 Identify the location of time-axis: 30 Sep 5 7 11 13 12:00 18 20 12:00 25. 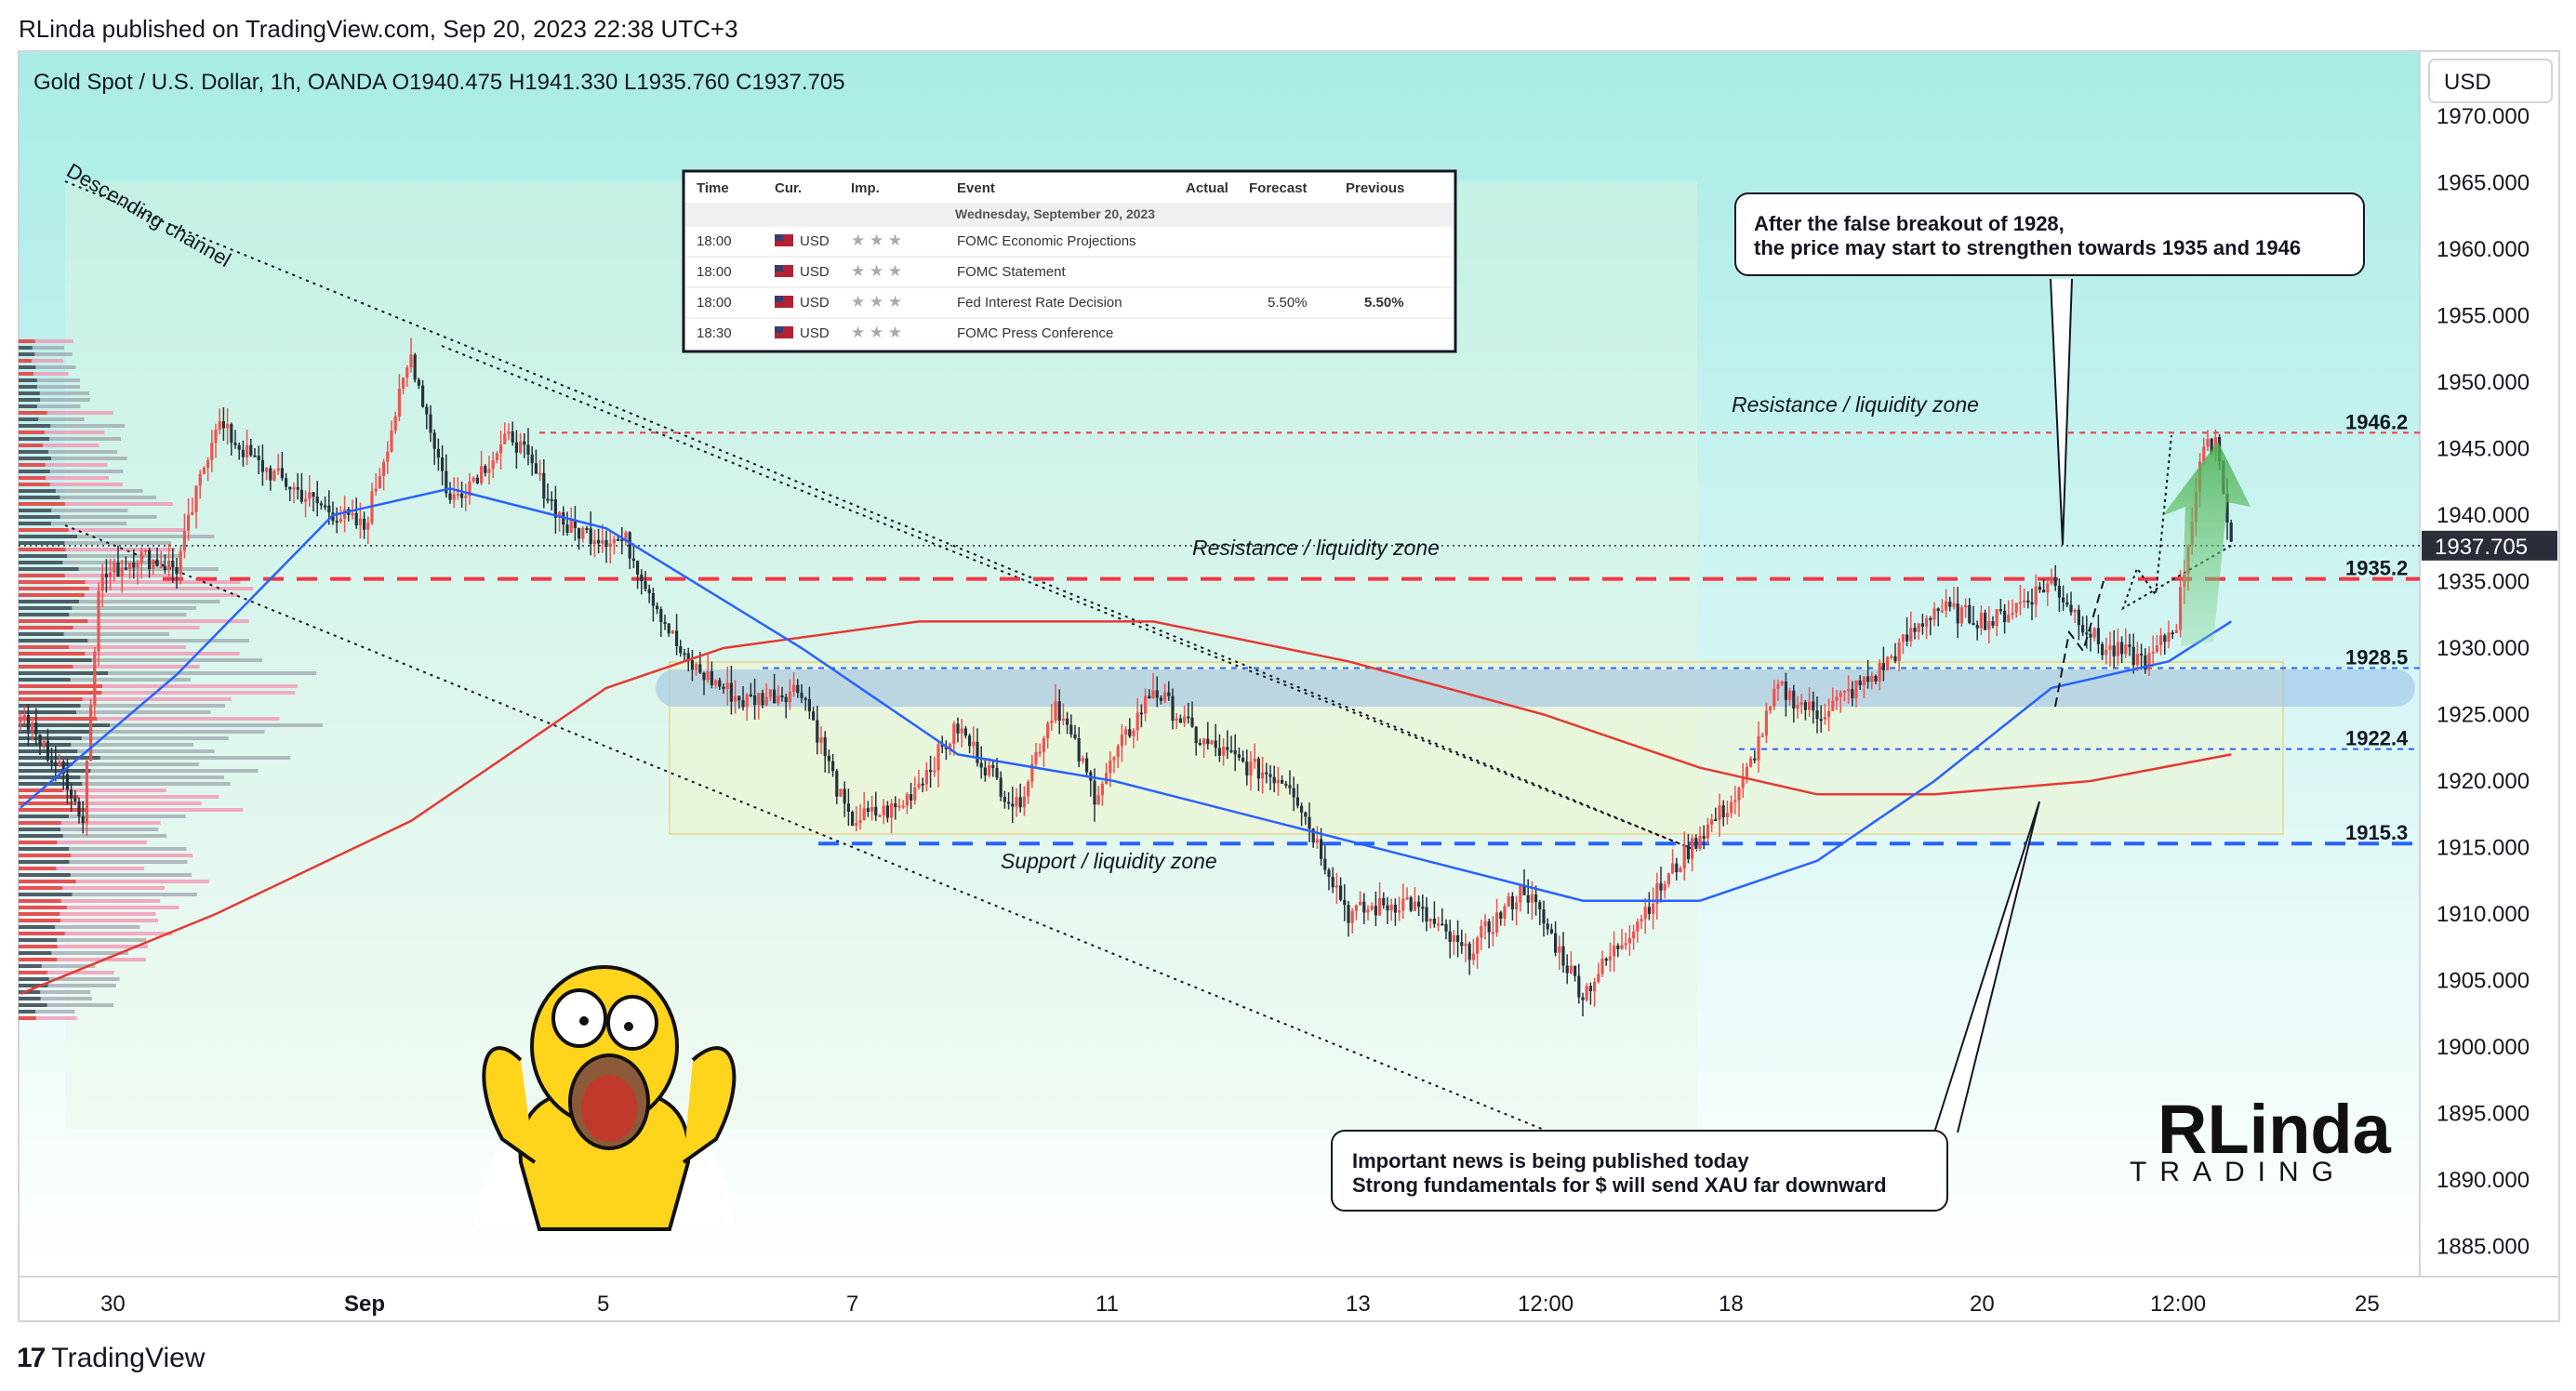
(1240, 1304).